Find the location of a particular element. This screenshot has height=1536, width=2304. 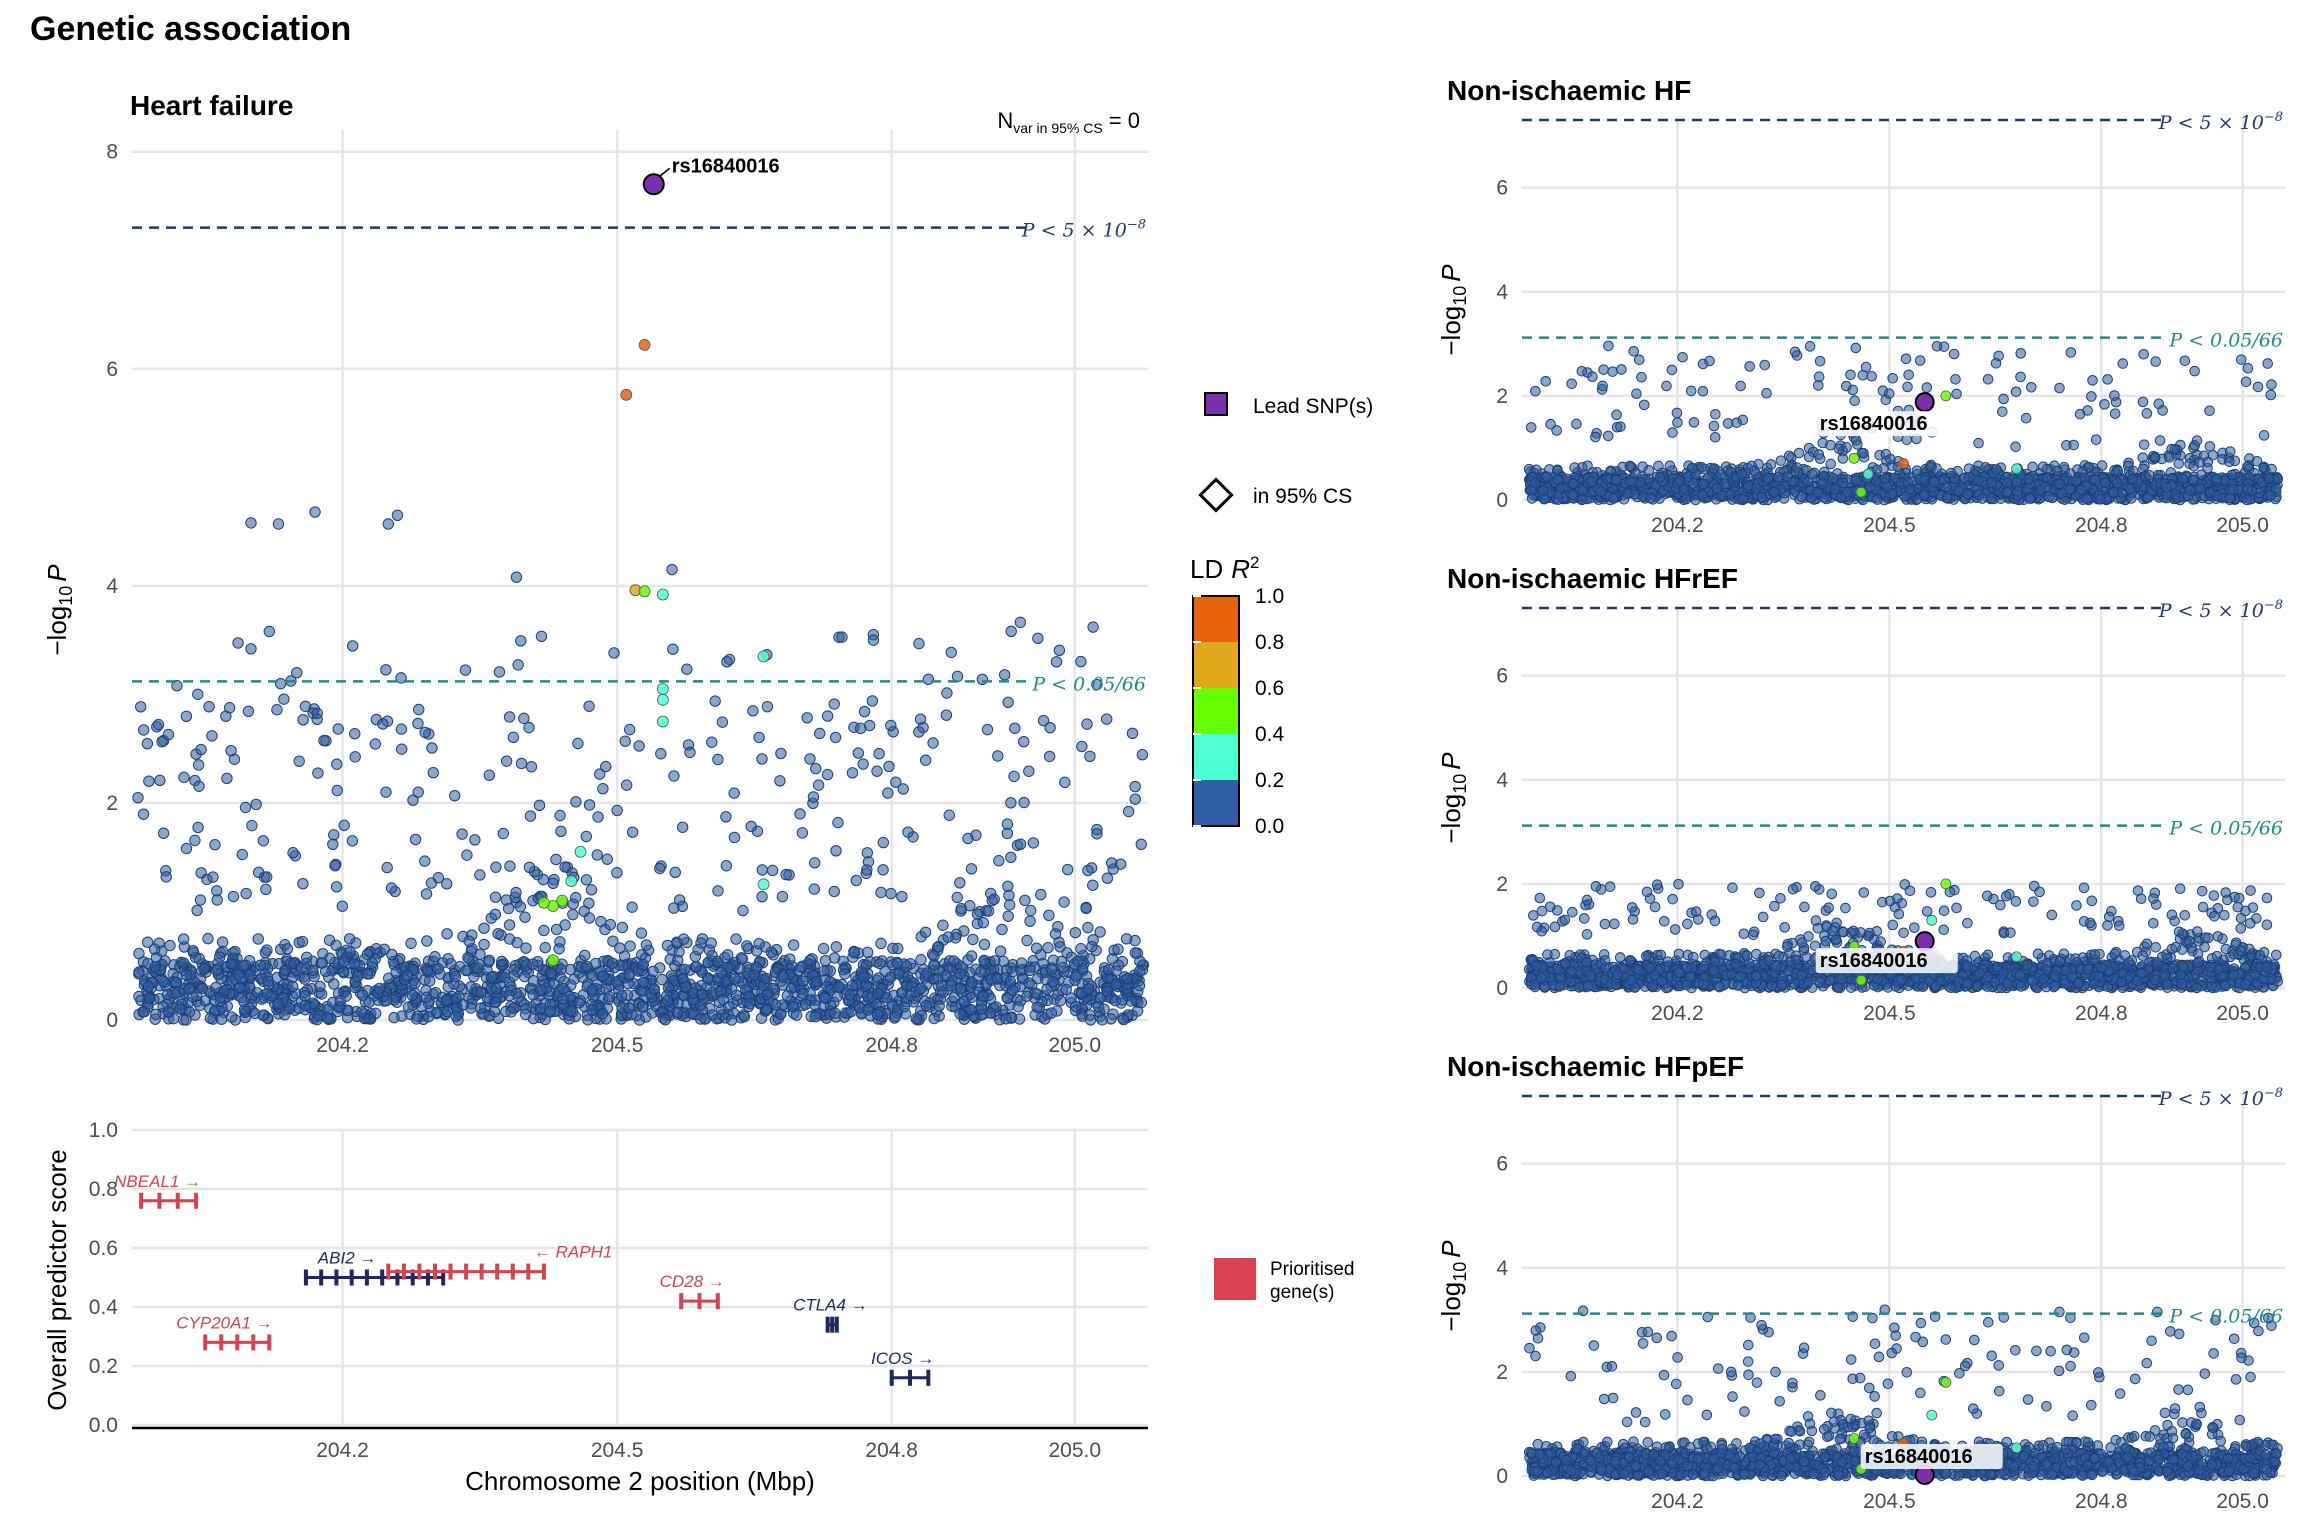

gene-label: NBEAL1 → is located at coordinates (157, 1181).